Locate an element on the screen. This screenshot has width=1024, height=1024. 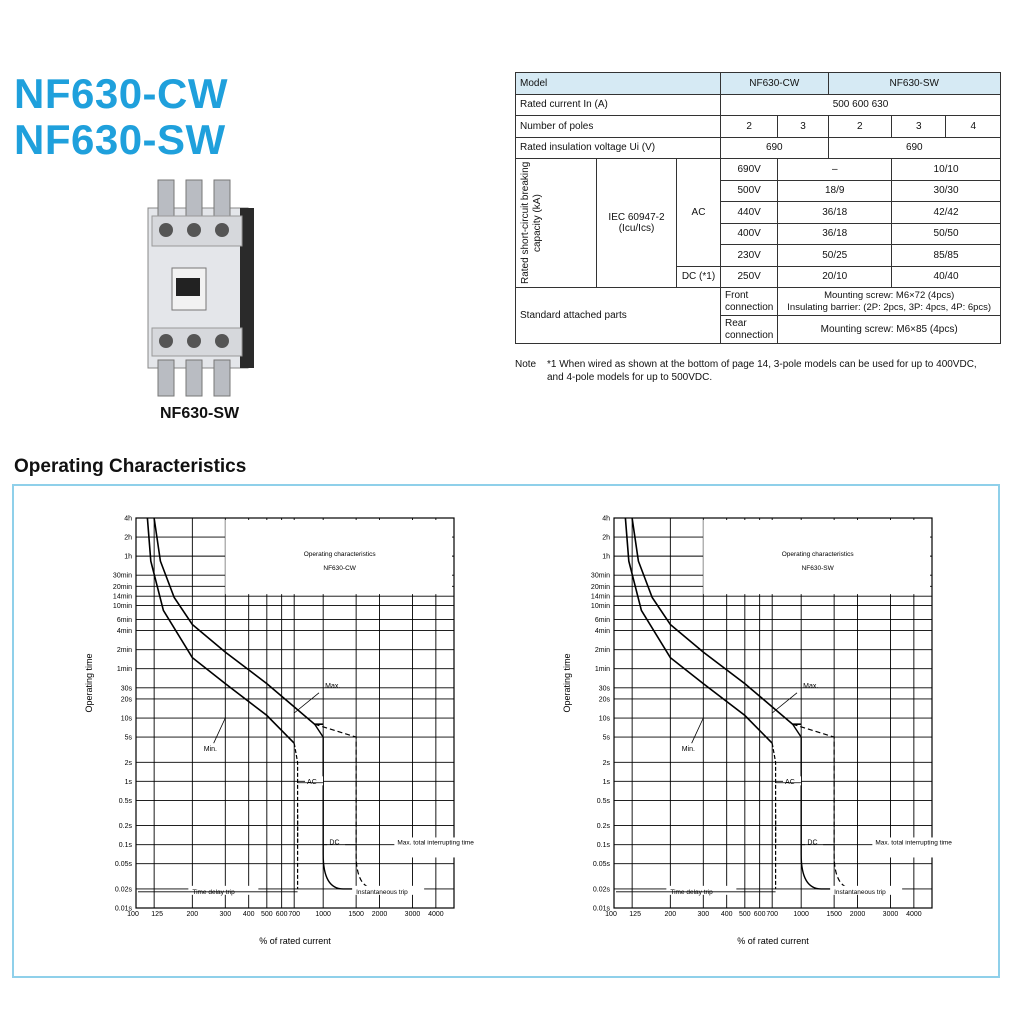
y-tick-label: 2s is located at coordinates (129, 763).